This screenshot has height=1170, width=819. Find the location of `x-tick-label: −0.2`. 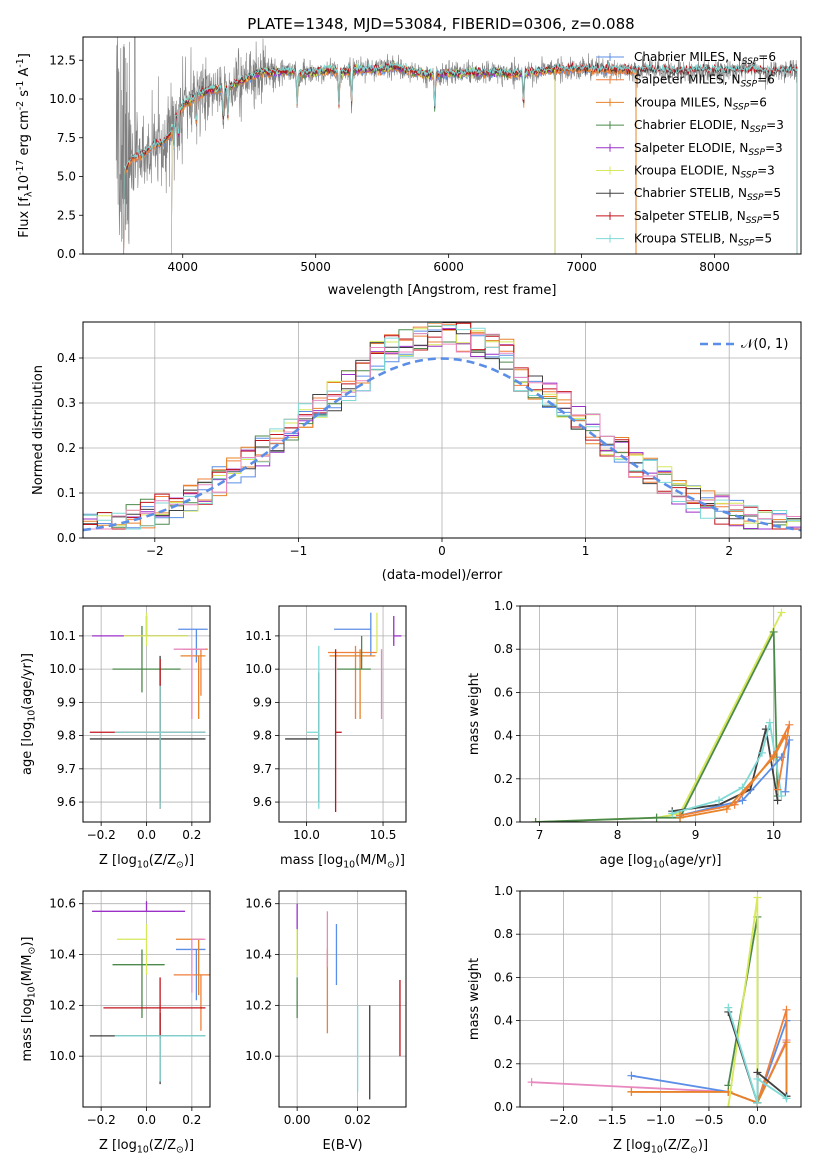

x-tick-label: −0.2 is located at coordinates (101, 835).